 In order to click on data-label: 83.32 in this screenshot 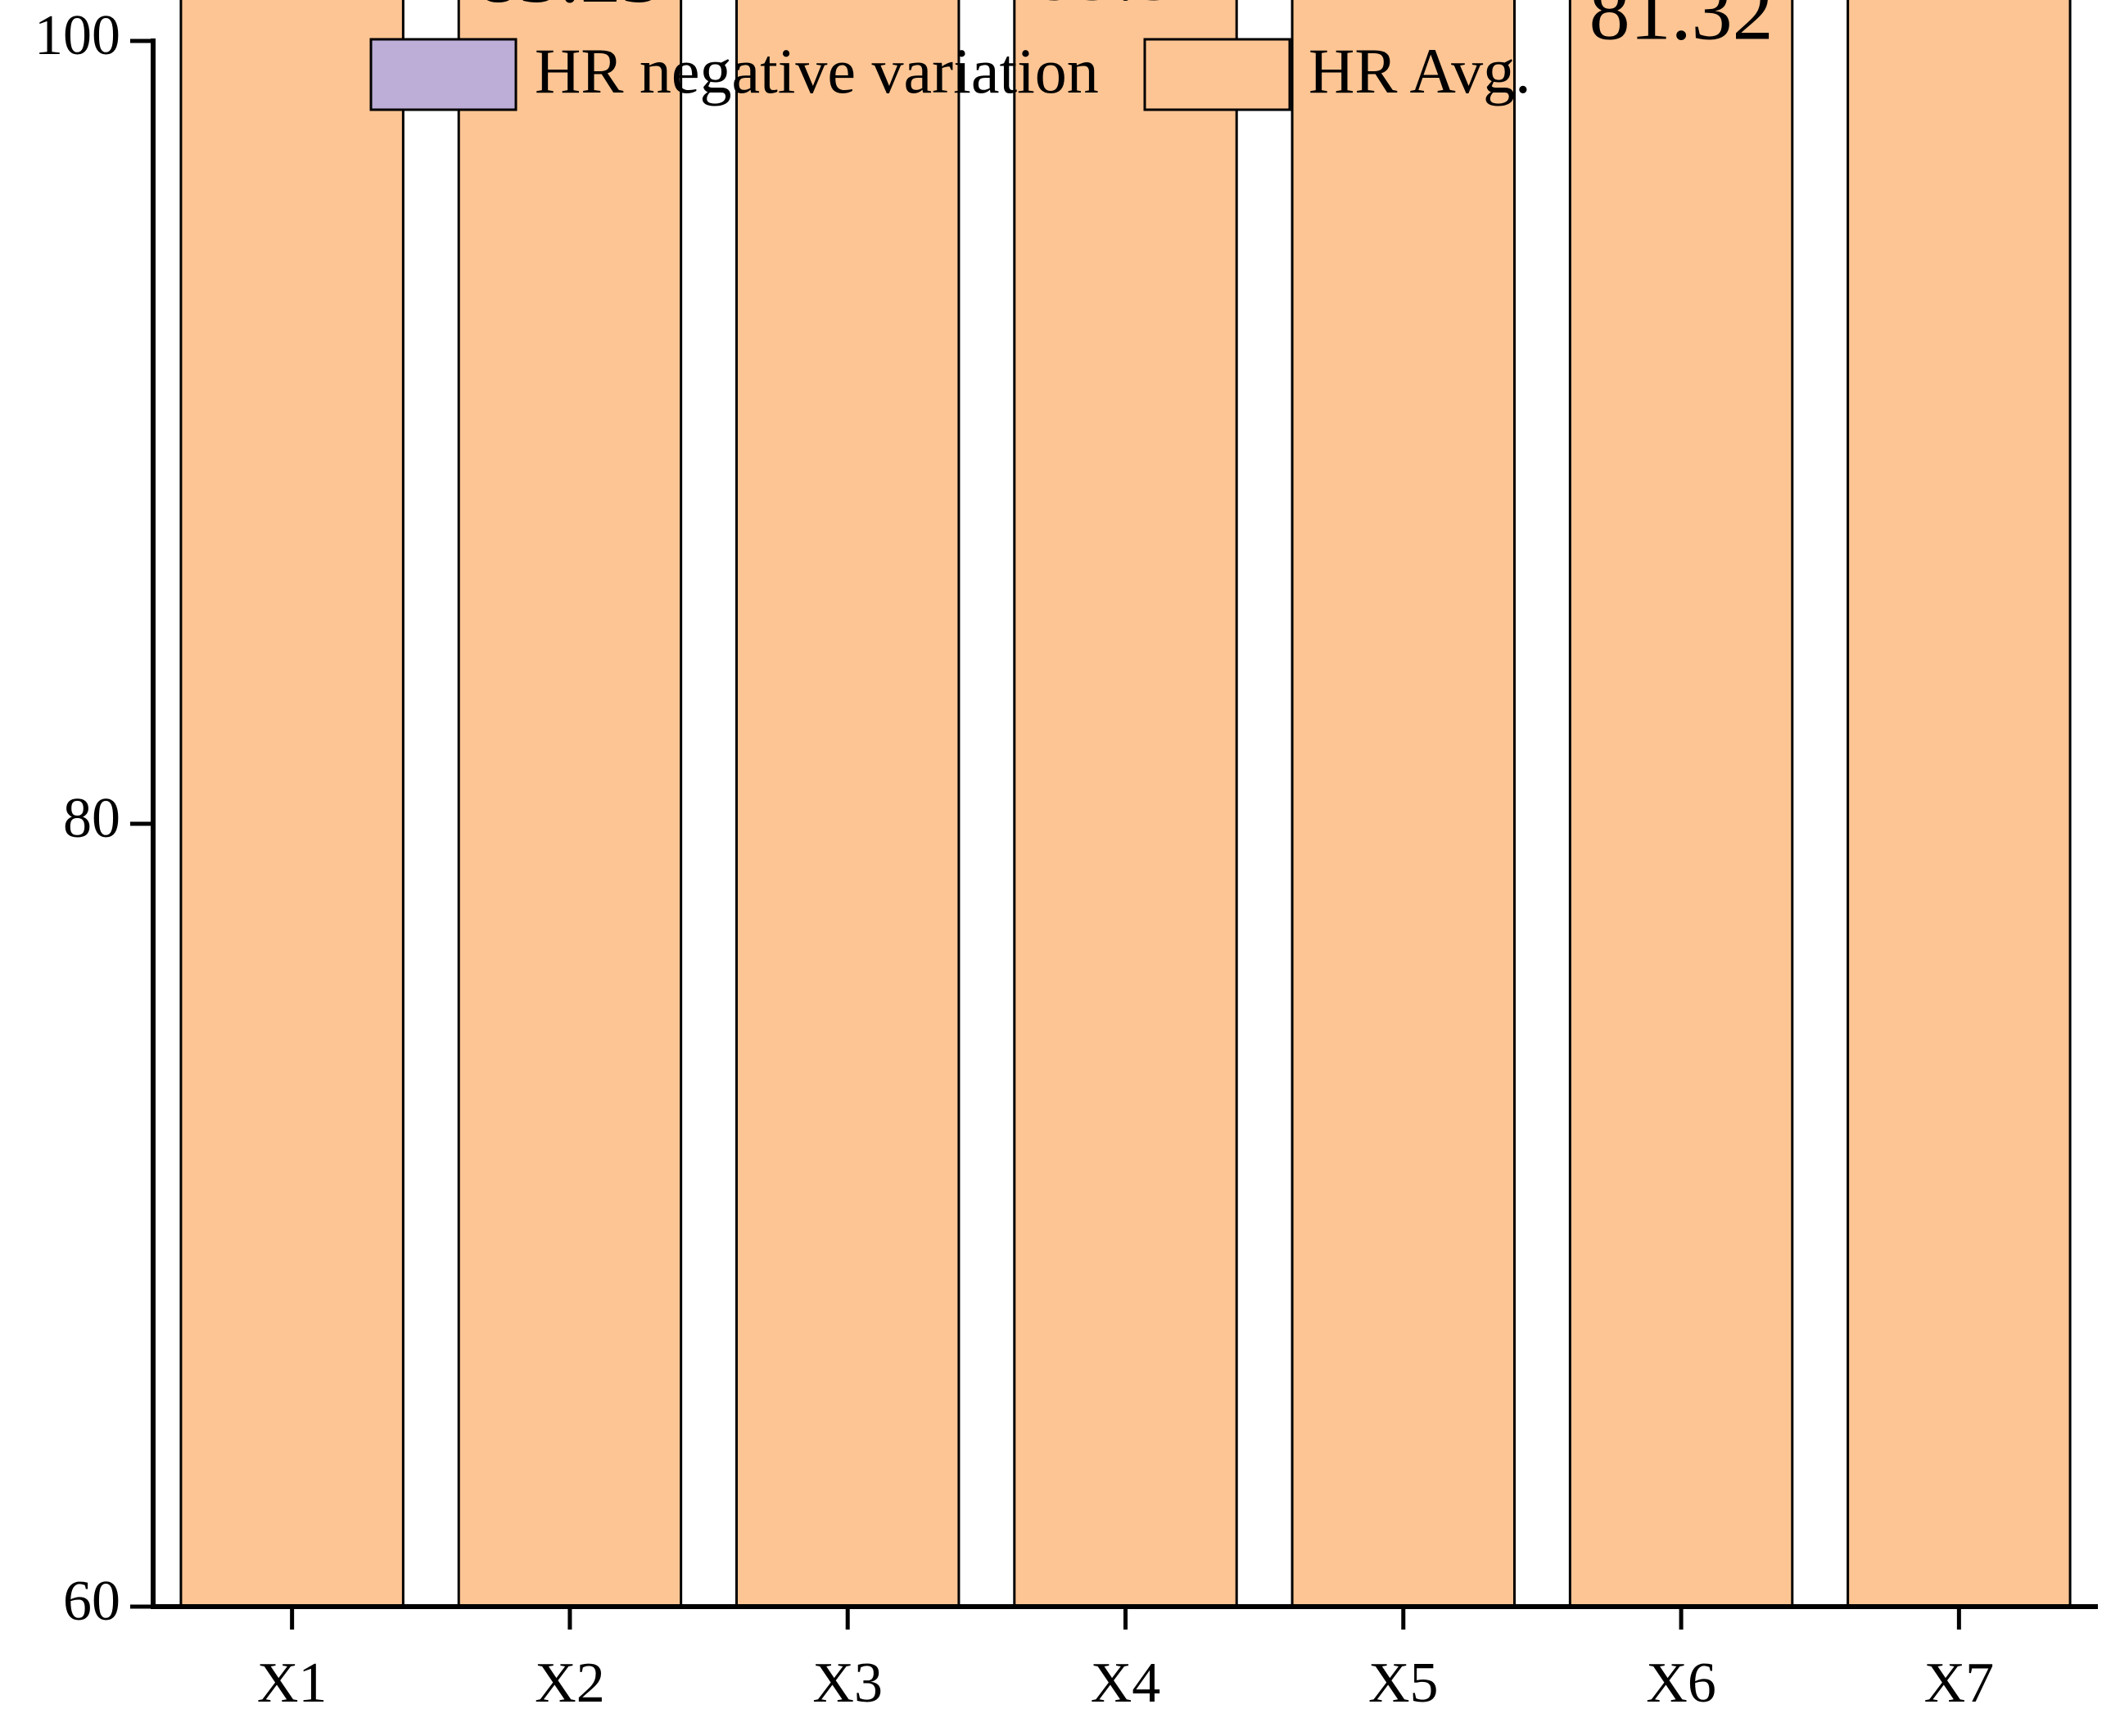, I will do `click(1125, 9)`.